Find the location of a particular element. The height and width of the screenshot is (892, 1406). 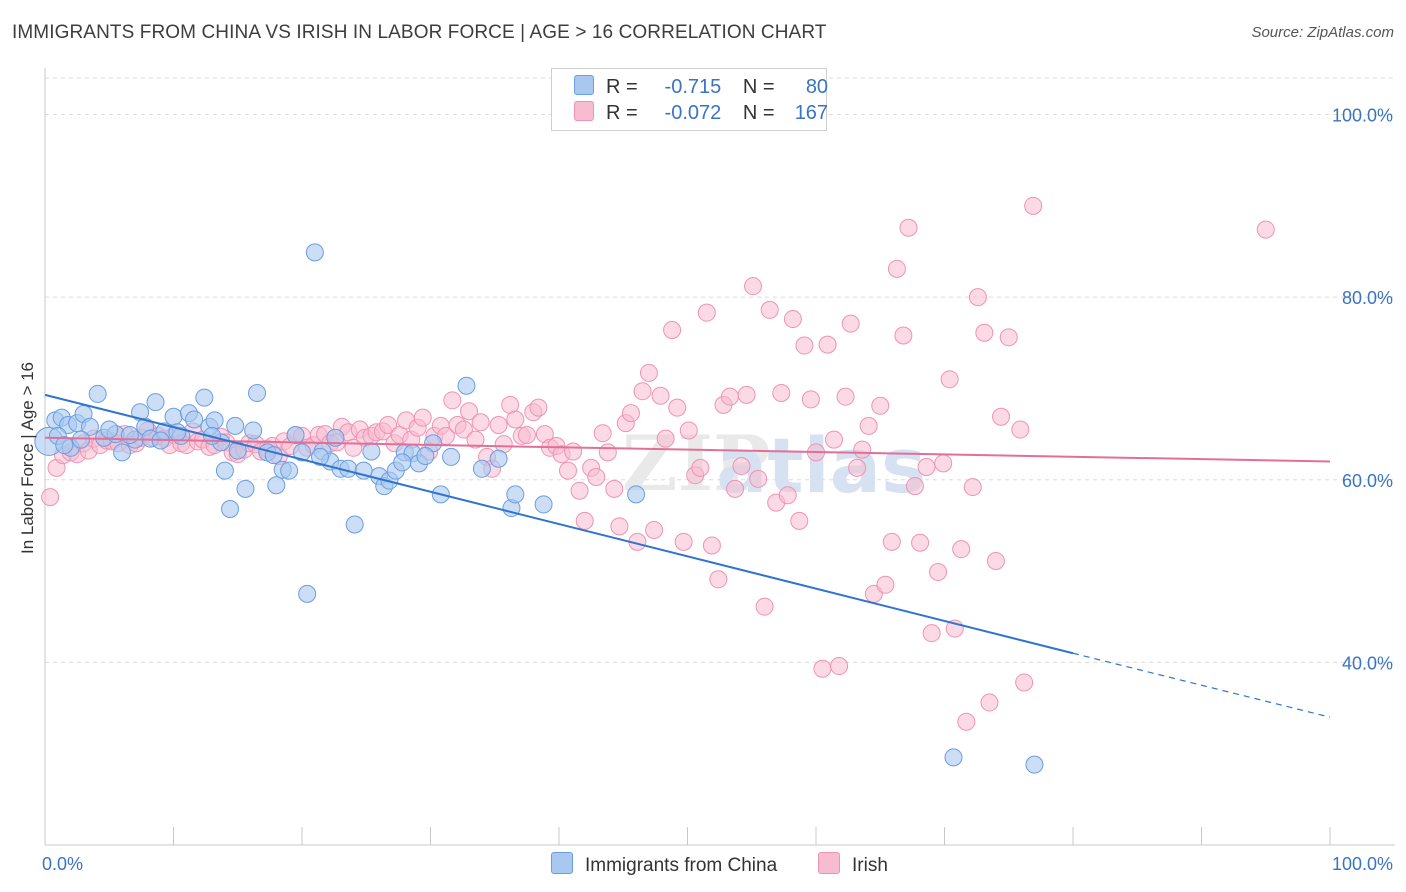

correlation-legend: R = -0.715 N = 80 R = -0.072 N = 167 is located at coordinates (689, 99).